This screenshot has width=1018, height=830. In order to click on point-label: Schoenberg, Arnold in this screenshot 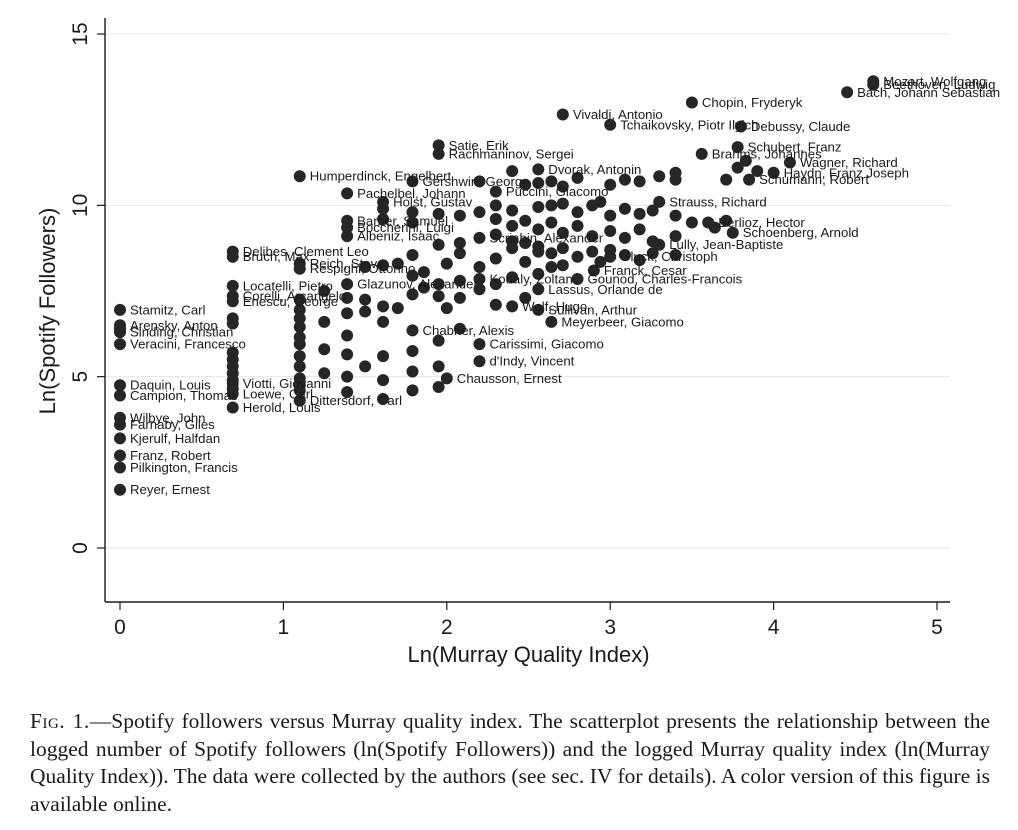, I will do `click(801, 232)`.